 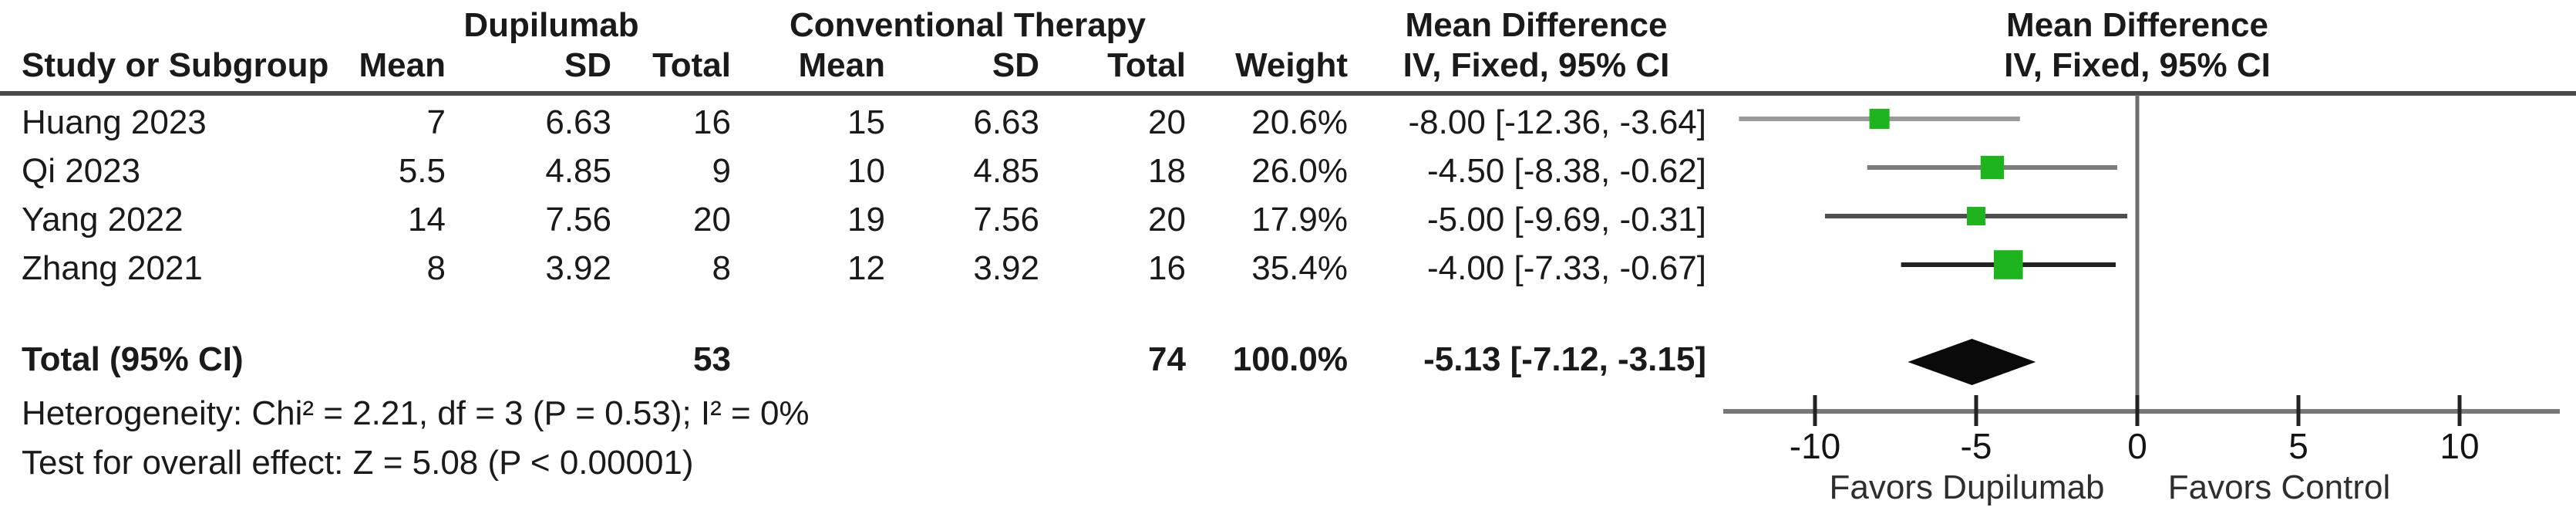 I want to click on conv-sd-value: 7.56, so click(x=1006, y=220).